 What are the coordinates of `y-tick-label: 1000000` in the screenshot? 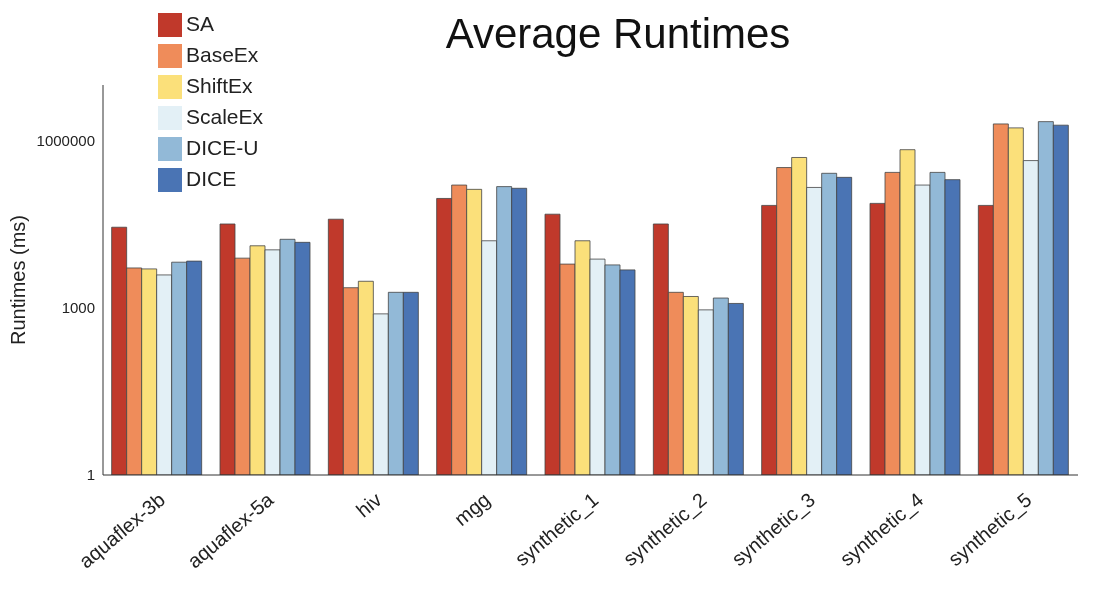 It's located at (65, 141).